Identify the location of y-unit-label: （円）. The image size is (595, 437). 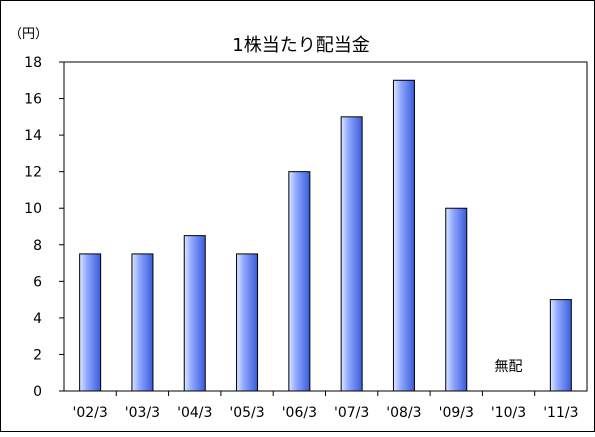
(28, 34).